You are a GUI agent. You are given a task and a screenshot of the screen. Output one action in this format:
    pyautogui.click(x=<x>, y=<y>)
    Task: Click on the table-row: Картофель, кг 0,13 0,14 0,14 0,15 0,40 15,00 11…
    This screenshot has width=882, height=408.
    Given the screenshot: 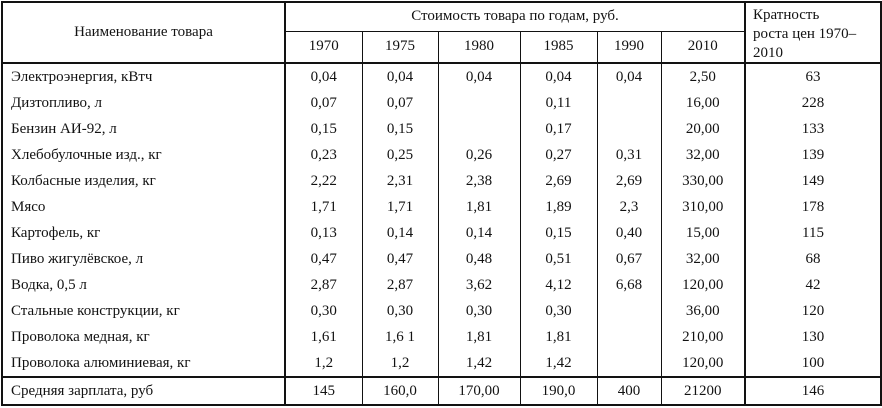 What is the action you would take?
    pyautogui.click(x=442, y=233)
    